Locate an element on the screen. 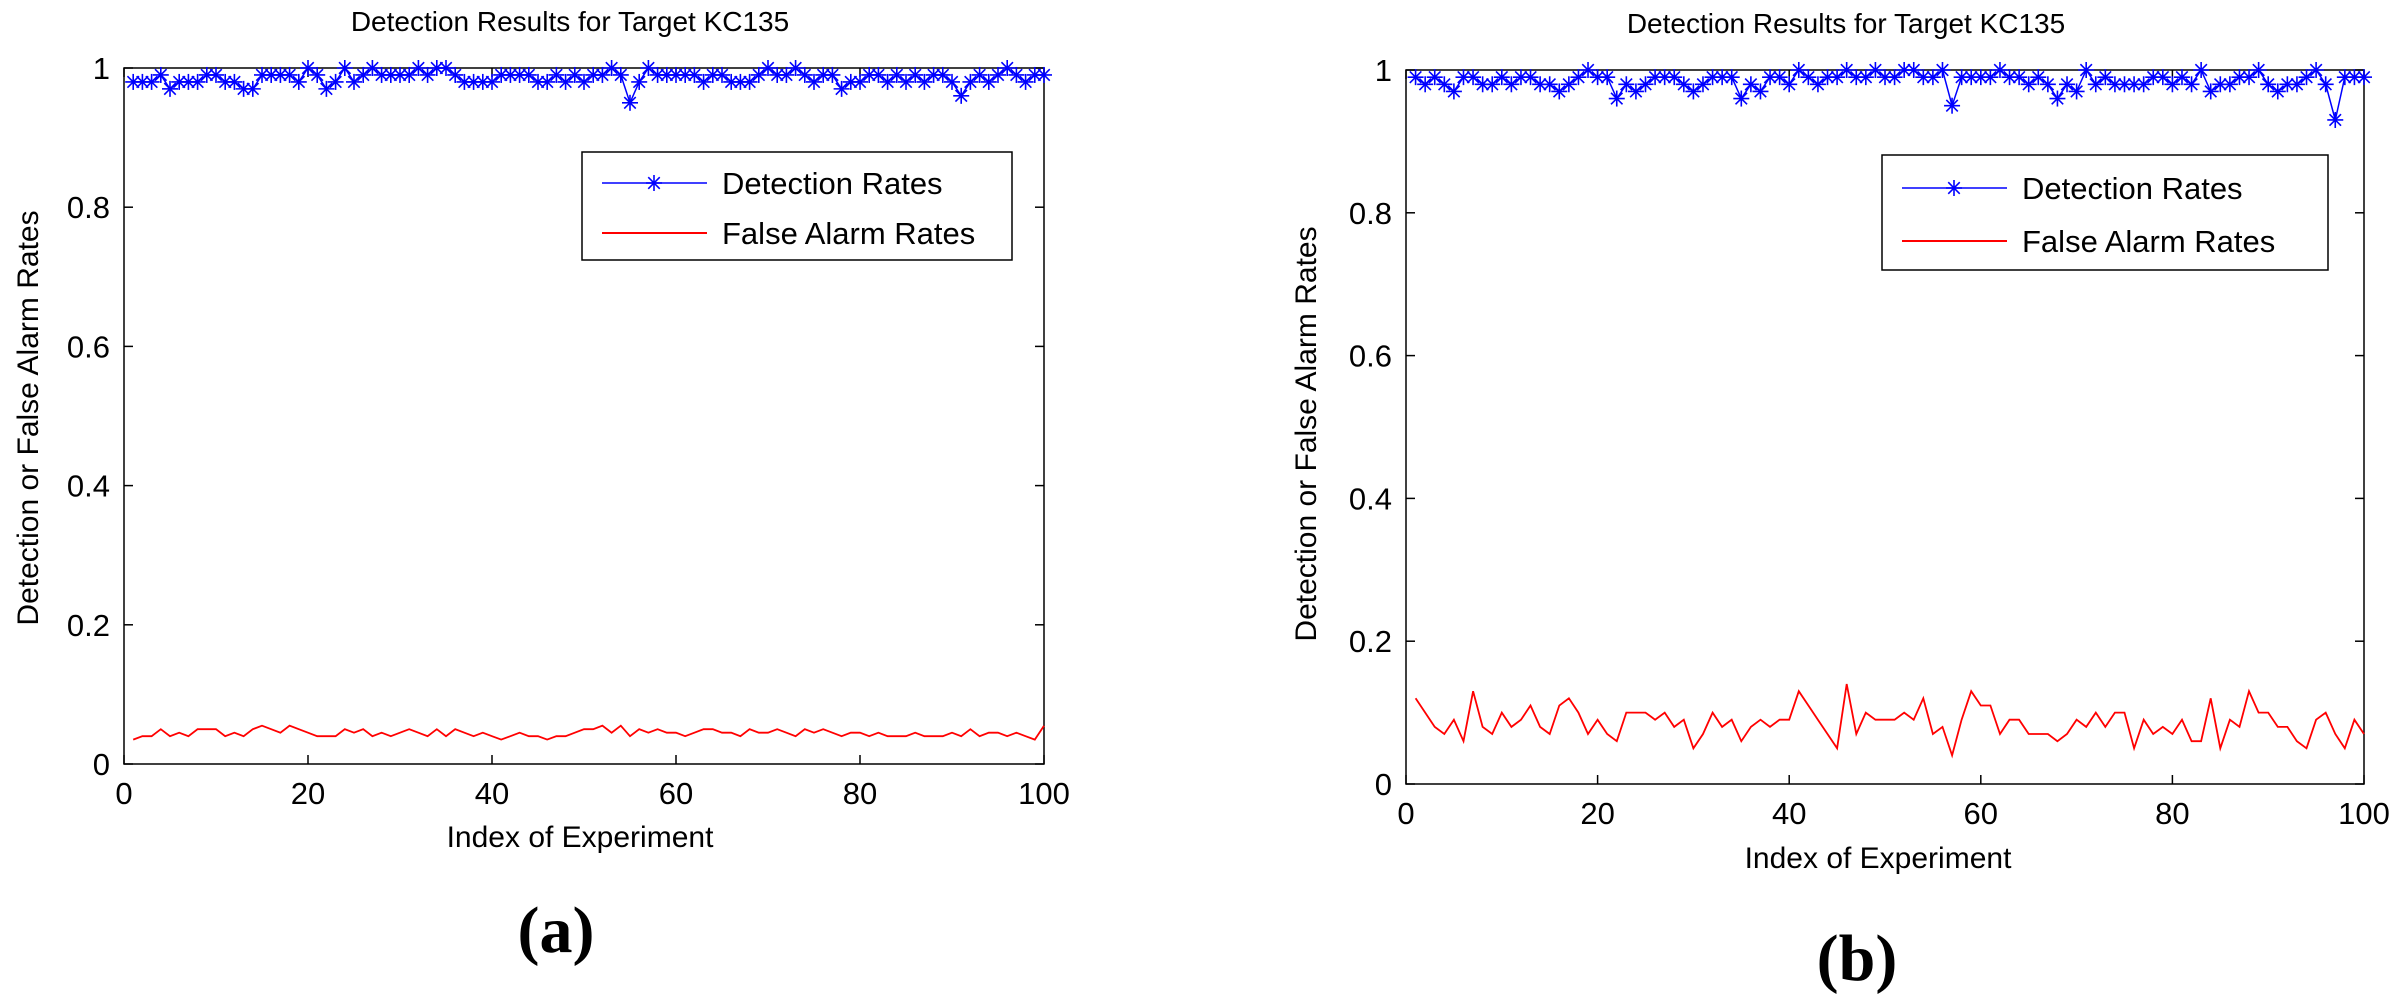 This screenshot has height=1004, width=2400. x-tick-label: 40 is located at coordinates (492, 793).